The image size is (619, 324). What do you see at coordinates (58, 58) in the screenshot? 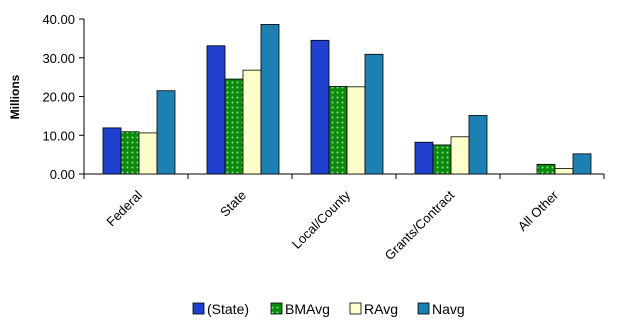
I see `y-tick-label: 30.00` at bounding box center [58, 58].